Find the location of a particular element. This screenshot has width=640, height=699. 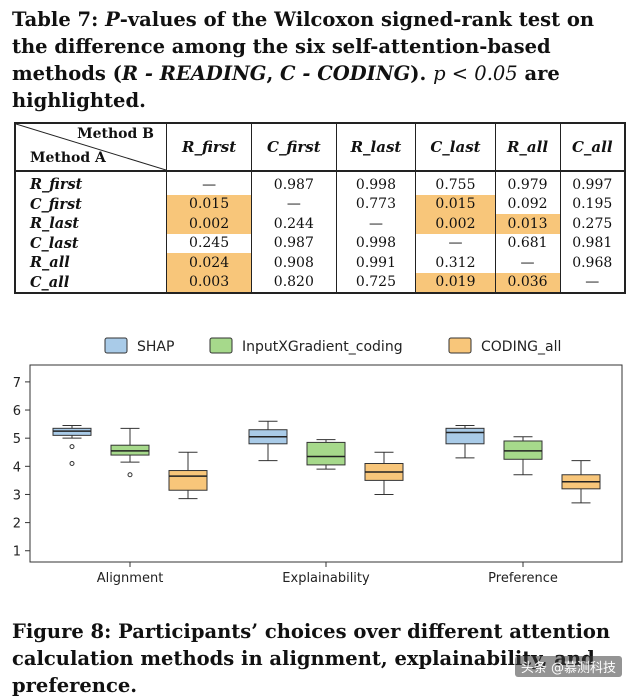

legend-label: CODING_all is located at coordinates (521, 347).